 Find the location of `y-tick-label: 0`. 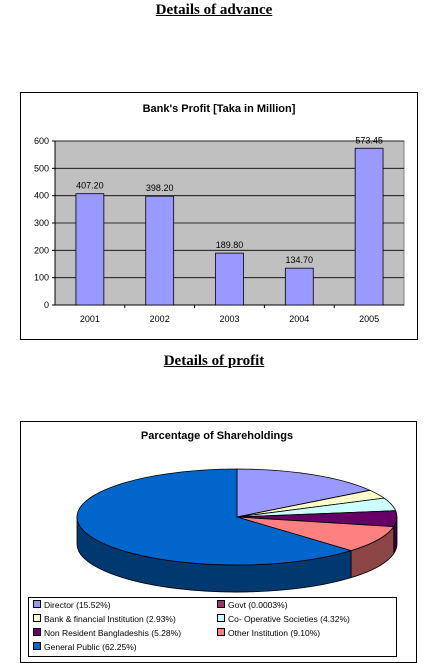

y-tick-label: 0 is located at coordinates (46, 305).